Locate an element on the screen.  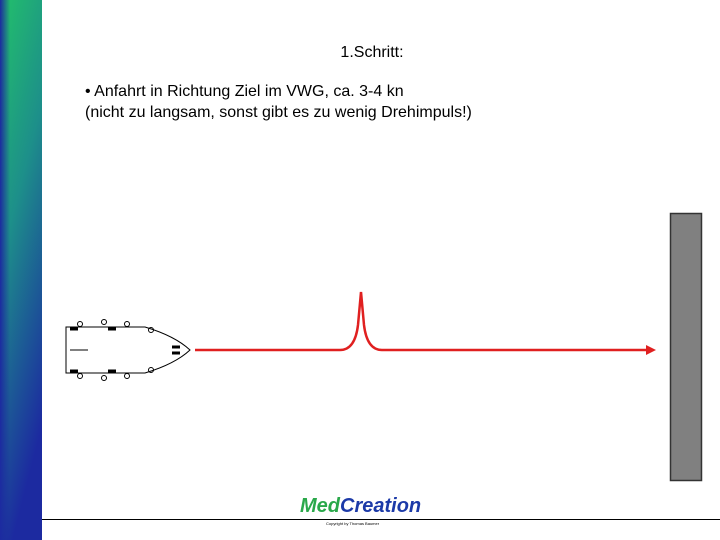
logo: MedCreation is located at coordinates (360, 506).